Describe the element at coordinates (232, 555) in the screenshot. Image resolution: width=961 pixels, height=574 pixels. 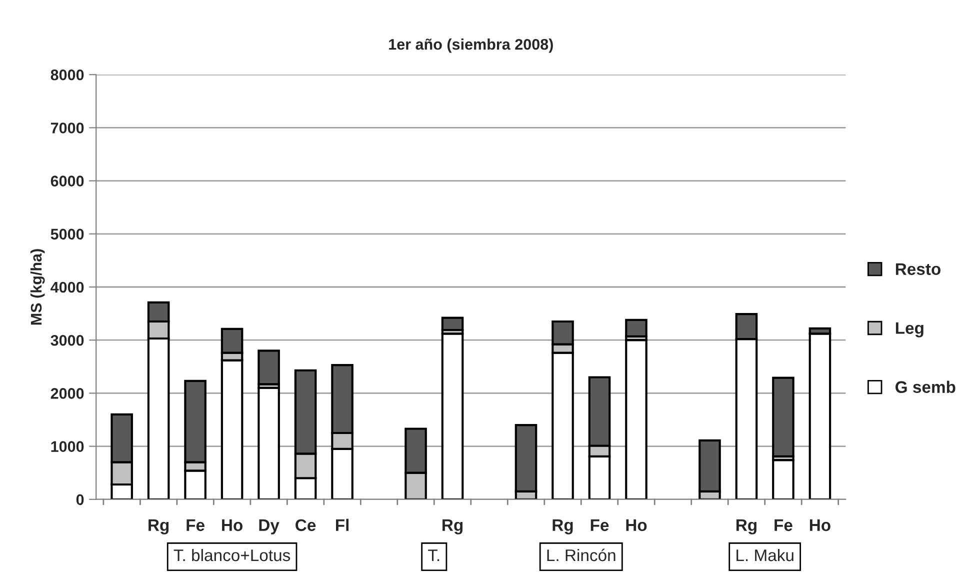
I see `text: T. blanco+Lotus` at that location.